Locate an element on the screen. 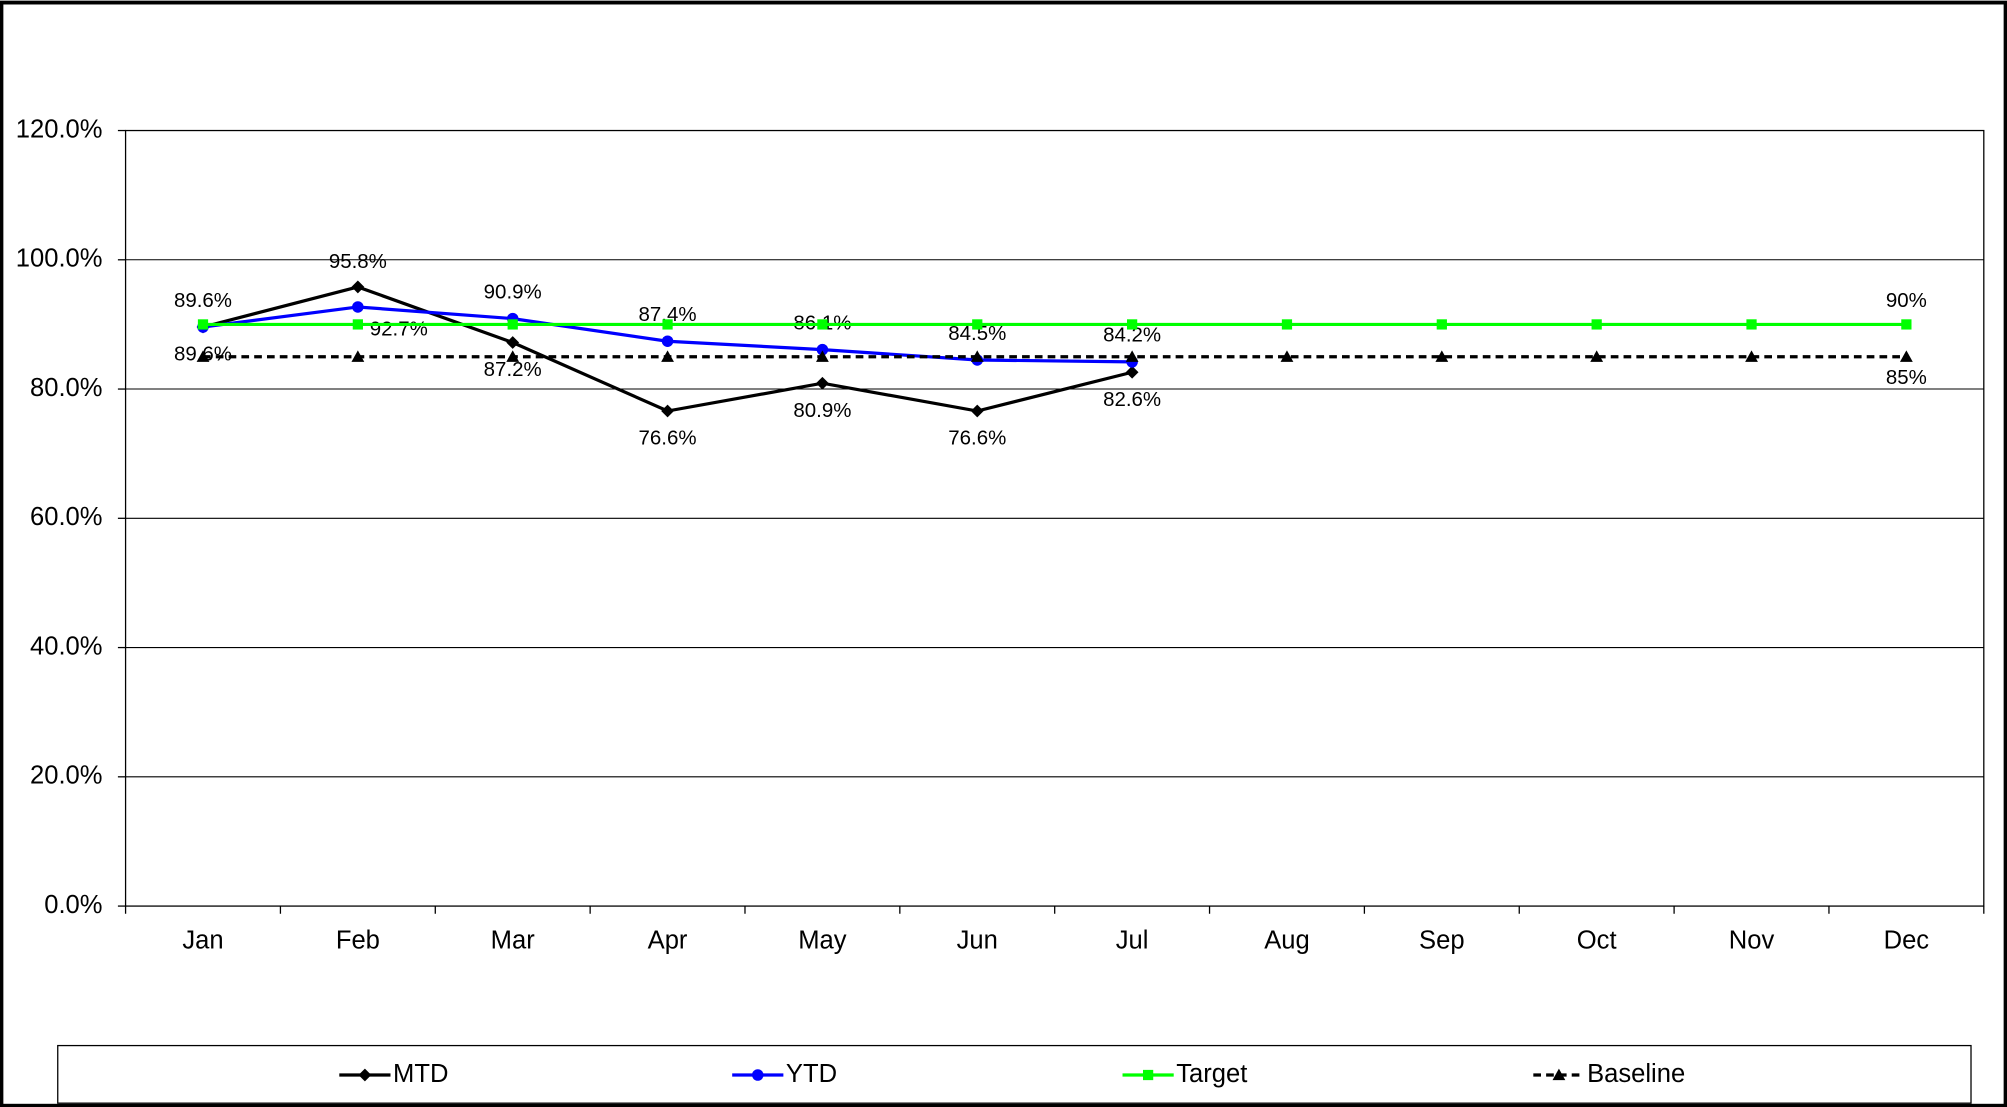 The width and height of the screenshot is (2007, 1107). y-tick-label: 60.0% is located at coordinates (66, 517).